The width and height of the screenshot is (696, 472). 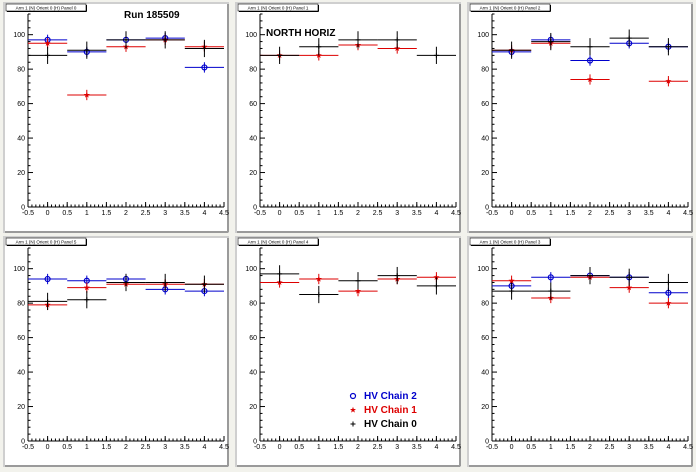 I want to click on panel-title-box: Arm 1 (N) Orient 0 (H) Panel 3, so click(x=510, y=241).